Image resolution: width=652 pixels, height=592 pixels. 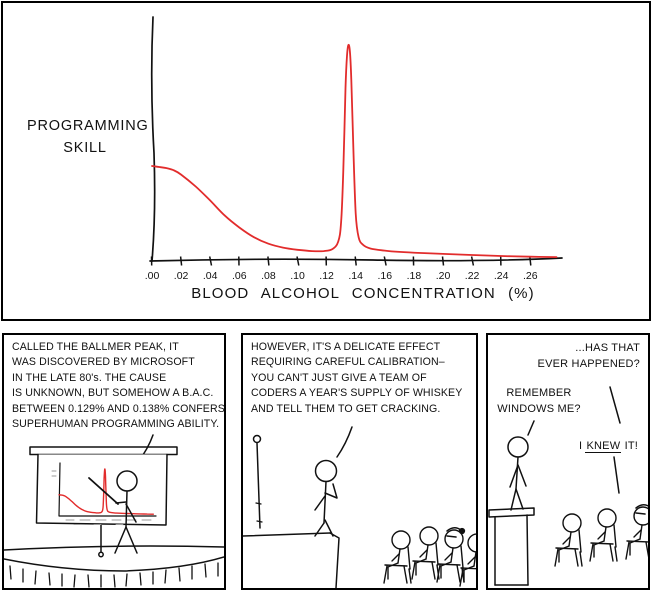 What do you see at coordinates (472, 276) in the screenshot?
I see `x-tick-label: .22` at bounding box center [472, 276].